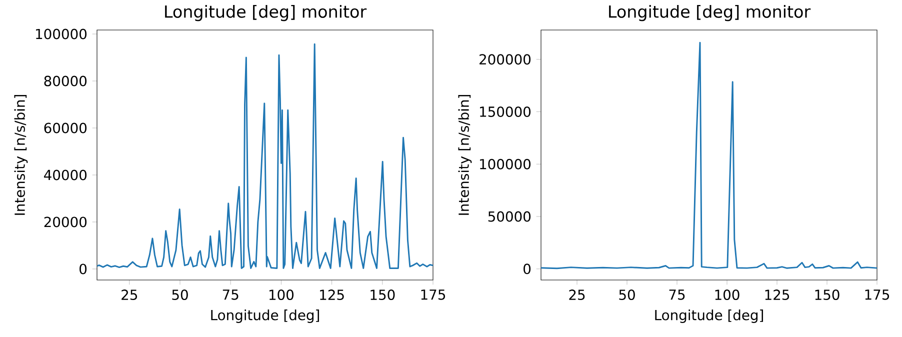 The height and width of the screenshot is (337, 902). What do you see at coordinates (505, 59) in the screenshot?
I see `y-tick-label: 200000` at bounding box center [505, 59].